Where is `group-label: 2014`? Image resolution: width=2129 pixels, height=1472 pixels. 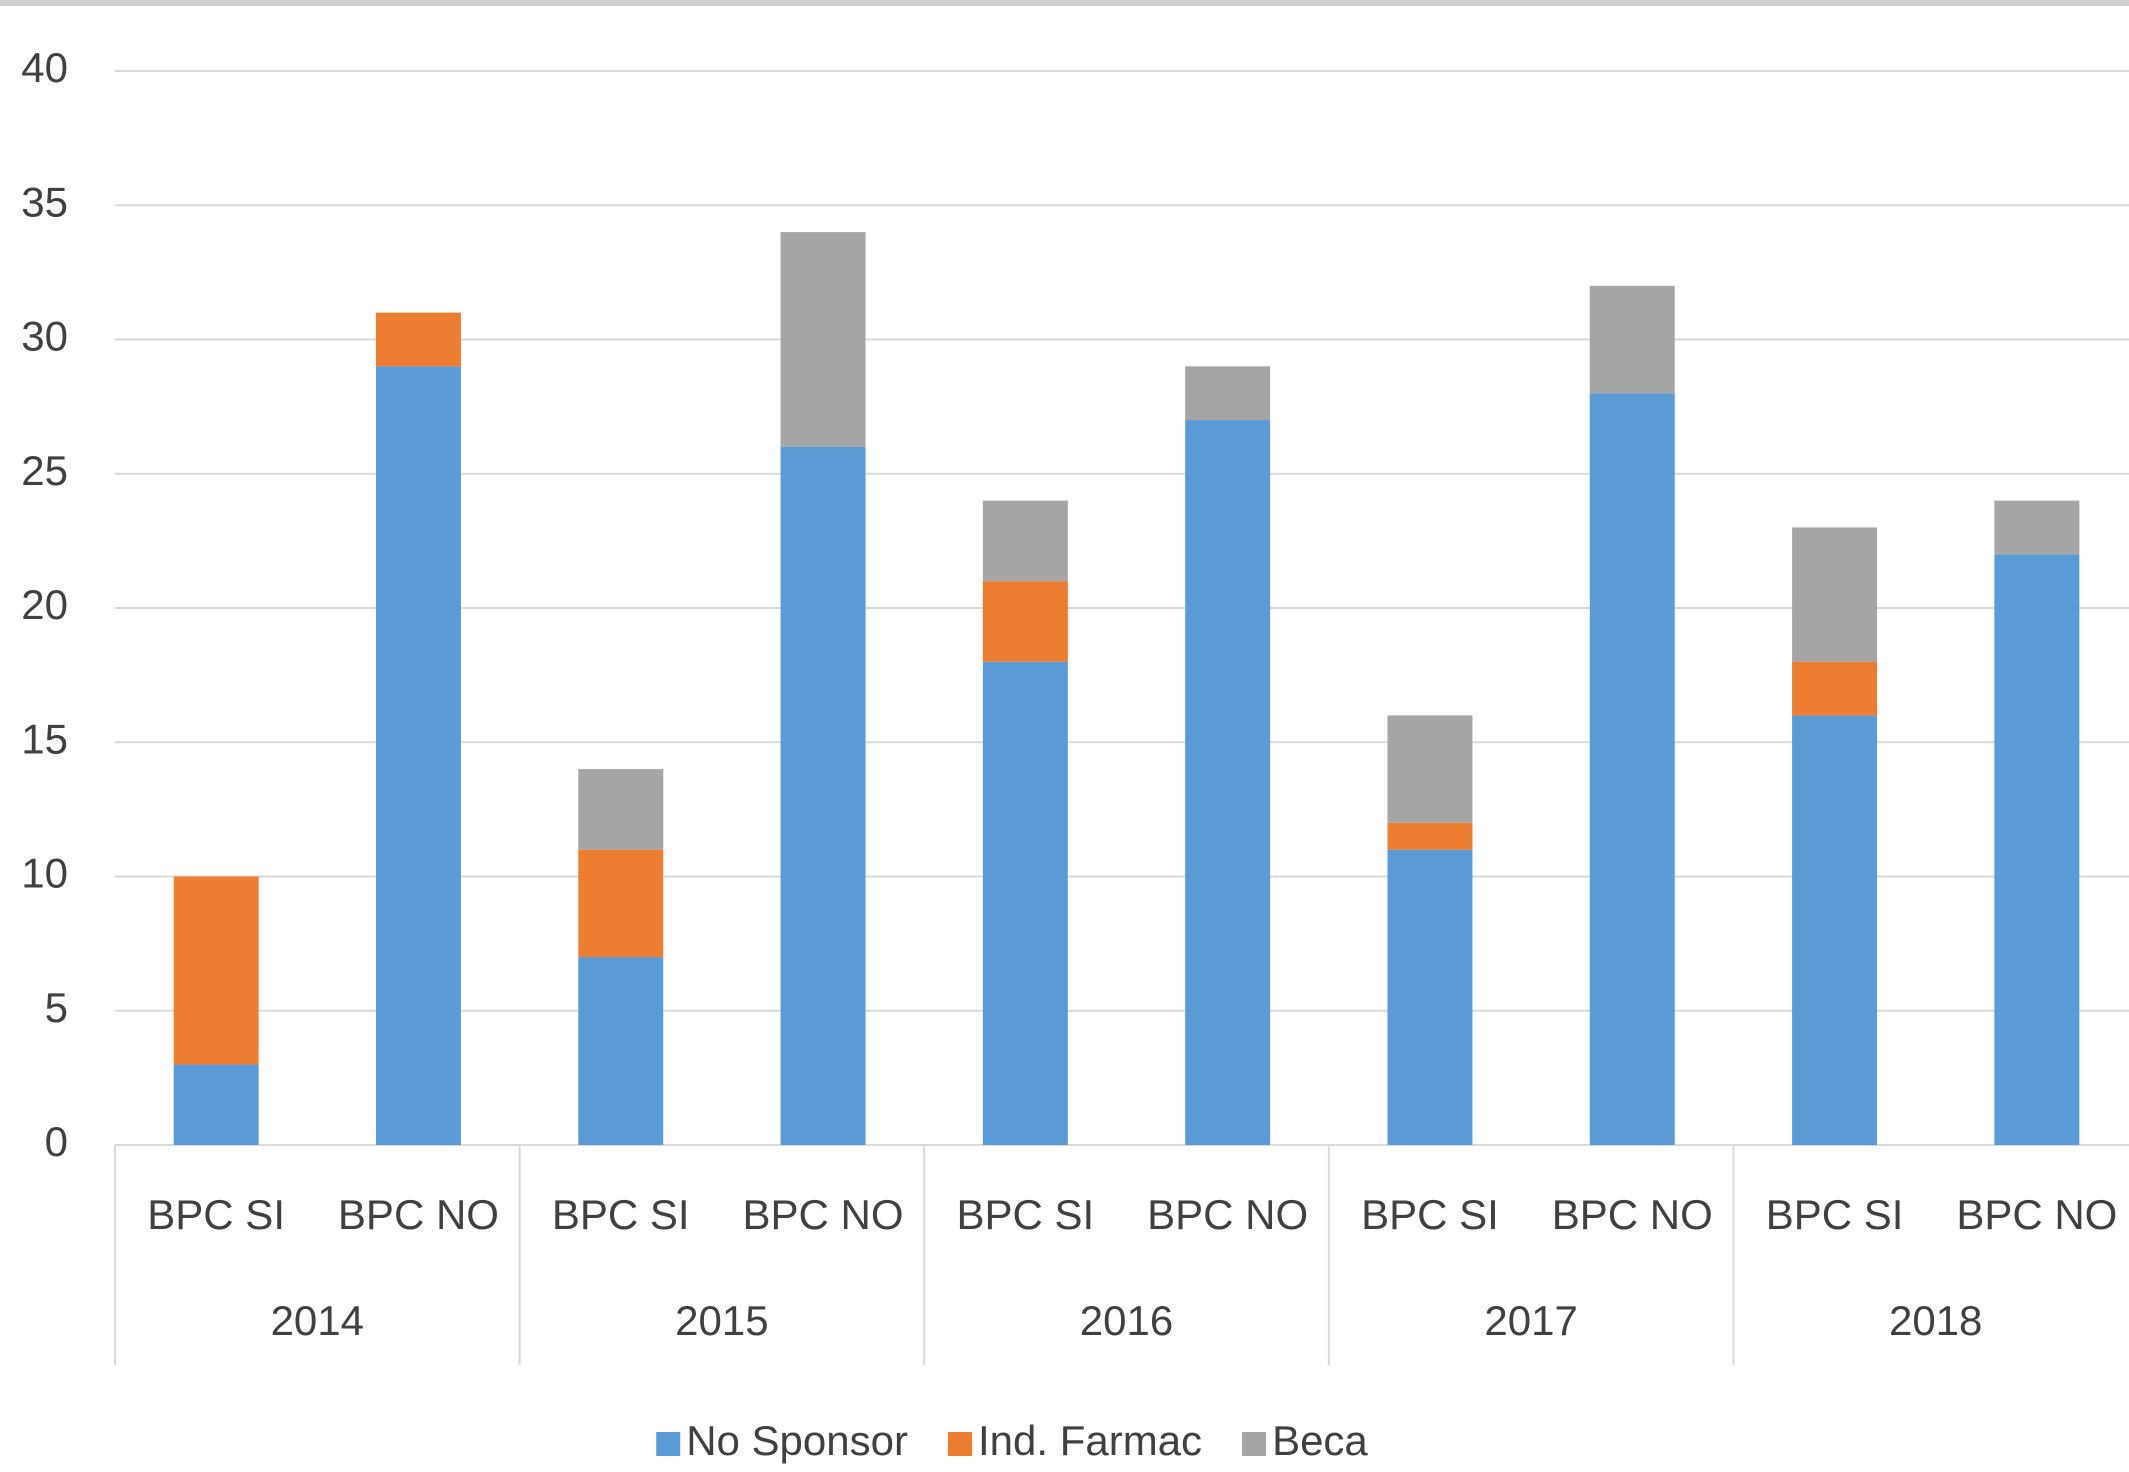
group-label: 2014 is located at coordinates (317, 1320).